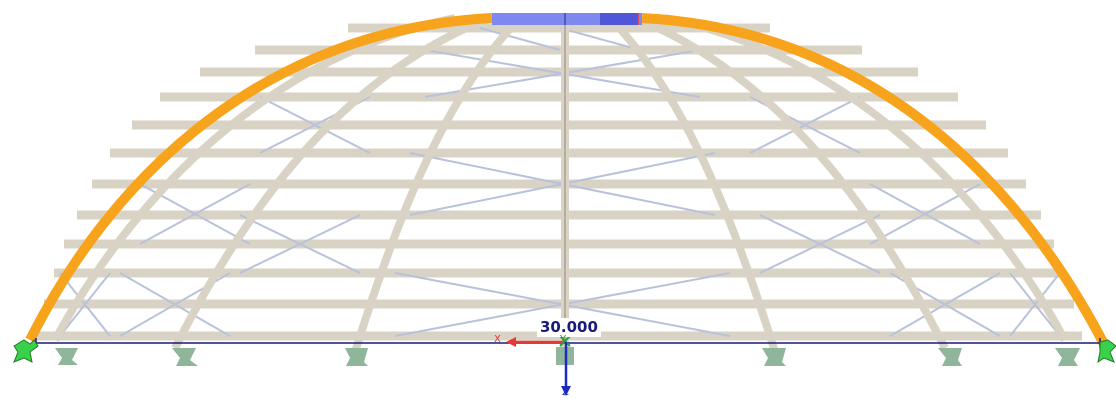  I want to click on end-supports, so click(564, 351).